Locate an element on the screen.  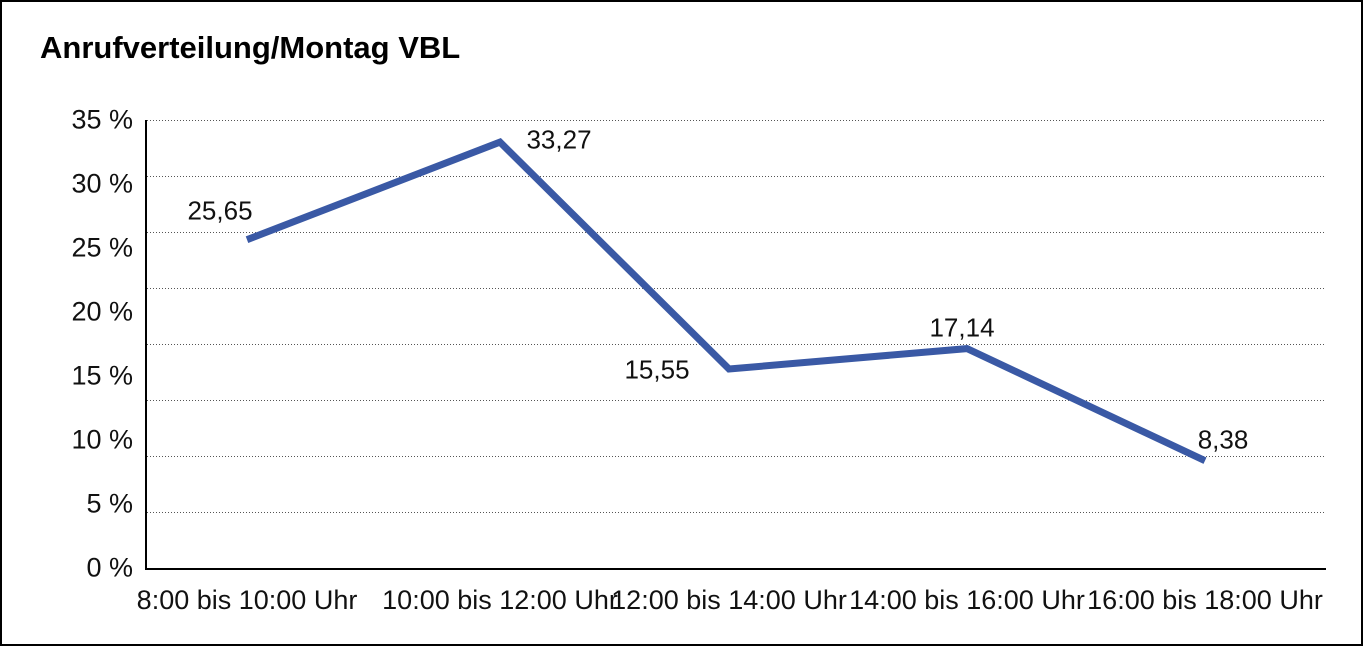
x-tick-label: 10:00 bis 12:00 Uhr is located at coordinates (500, 600).